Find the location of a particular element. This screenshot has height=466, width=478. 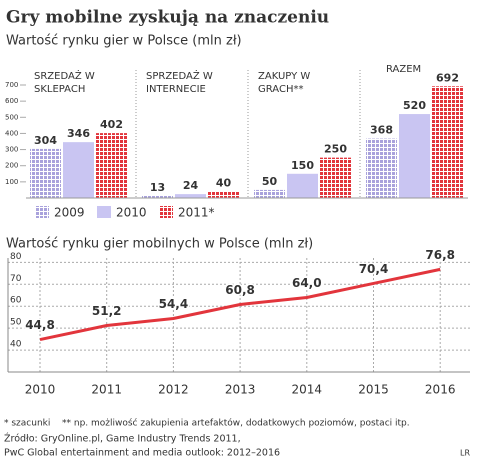

main-title: Gry mobilne zyskują na znaczeniu is located at coordinates (167, 18).